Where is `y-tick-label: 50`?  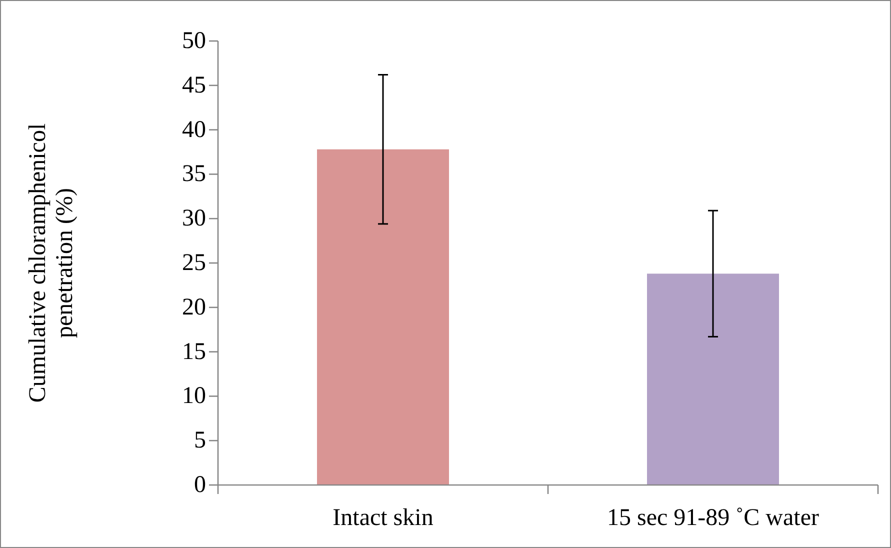
y-tick-label: 50 is located at coordinates (194, 41).